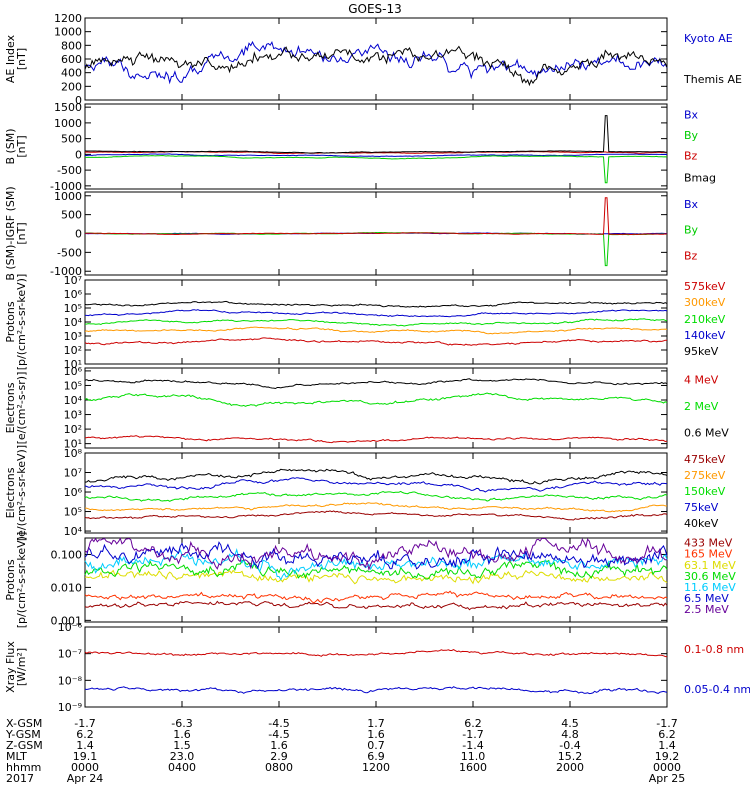 This screenshot has width=750, height=800. I want to click on y-tick-label: 10⁶, so click(73, 492).